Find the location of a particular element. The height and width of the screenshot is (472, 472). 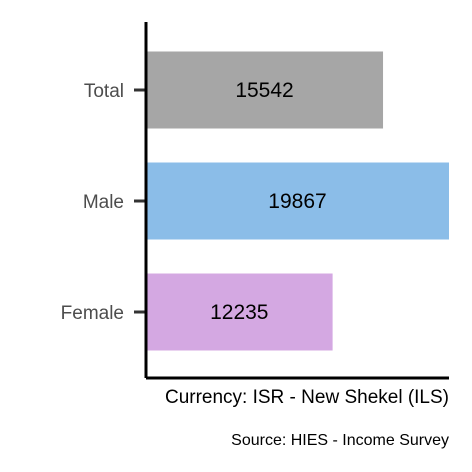

y-axis-ticks: Total Male Female is located at coordinates (103, 202).